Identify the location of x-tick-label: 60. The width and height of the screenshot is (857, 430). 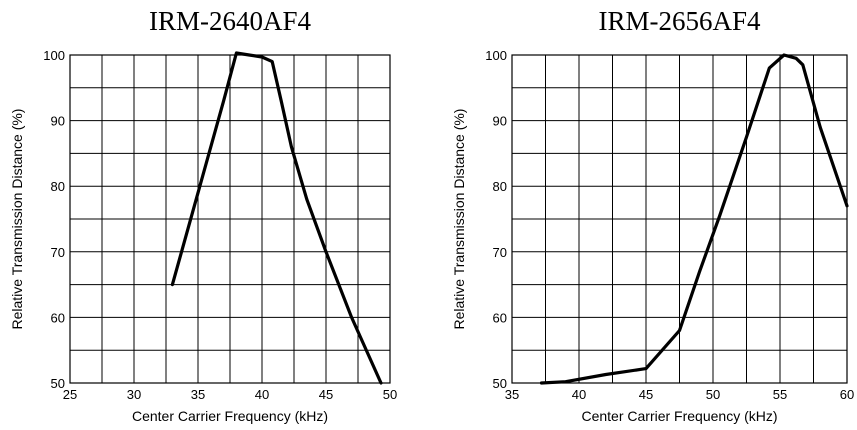
(847, 394).